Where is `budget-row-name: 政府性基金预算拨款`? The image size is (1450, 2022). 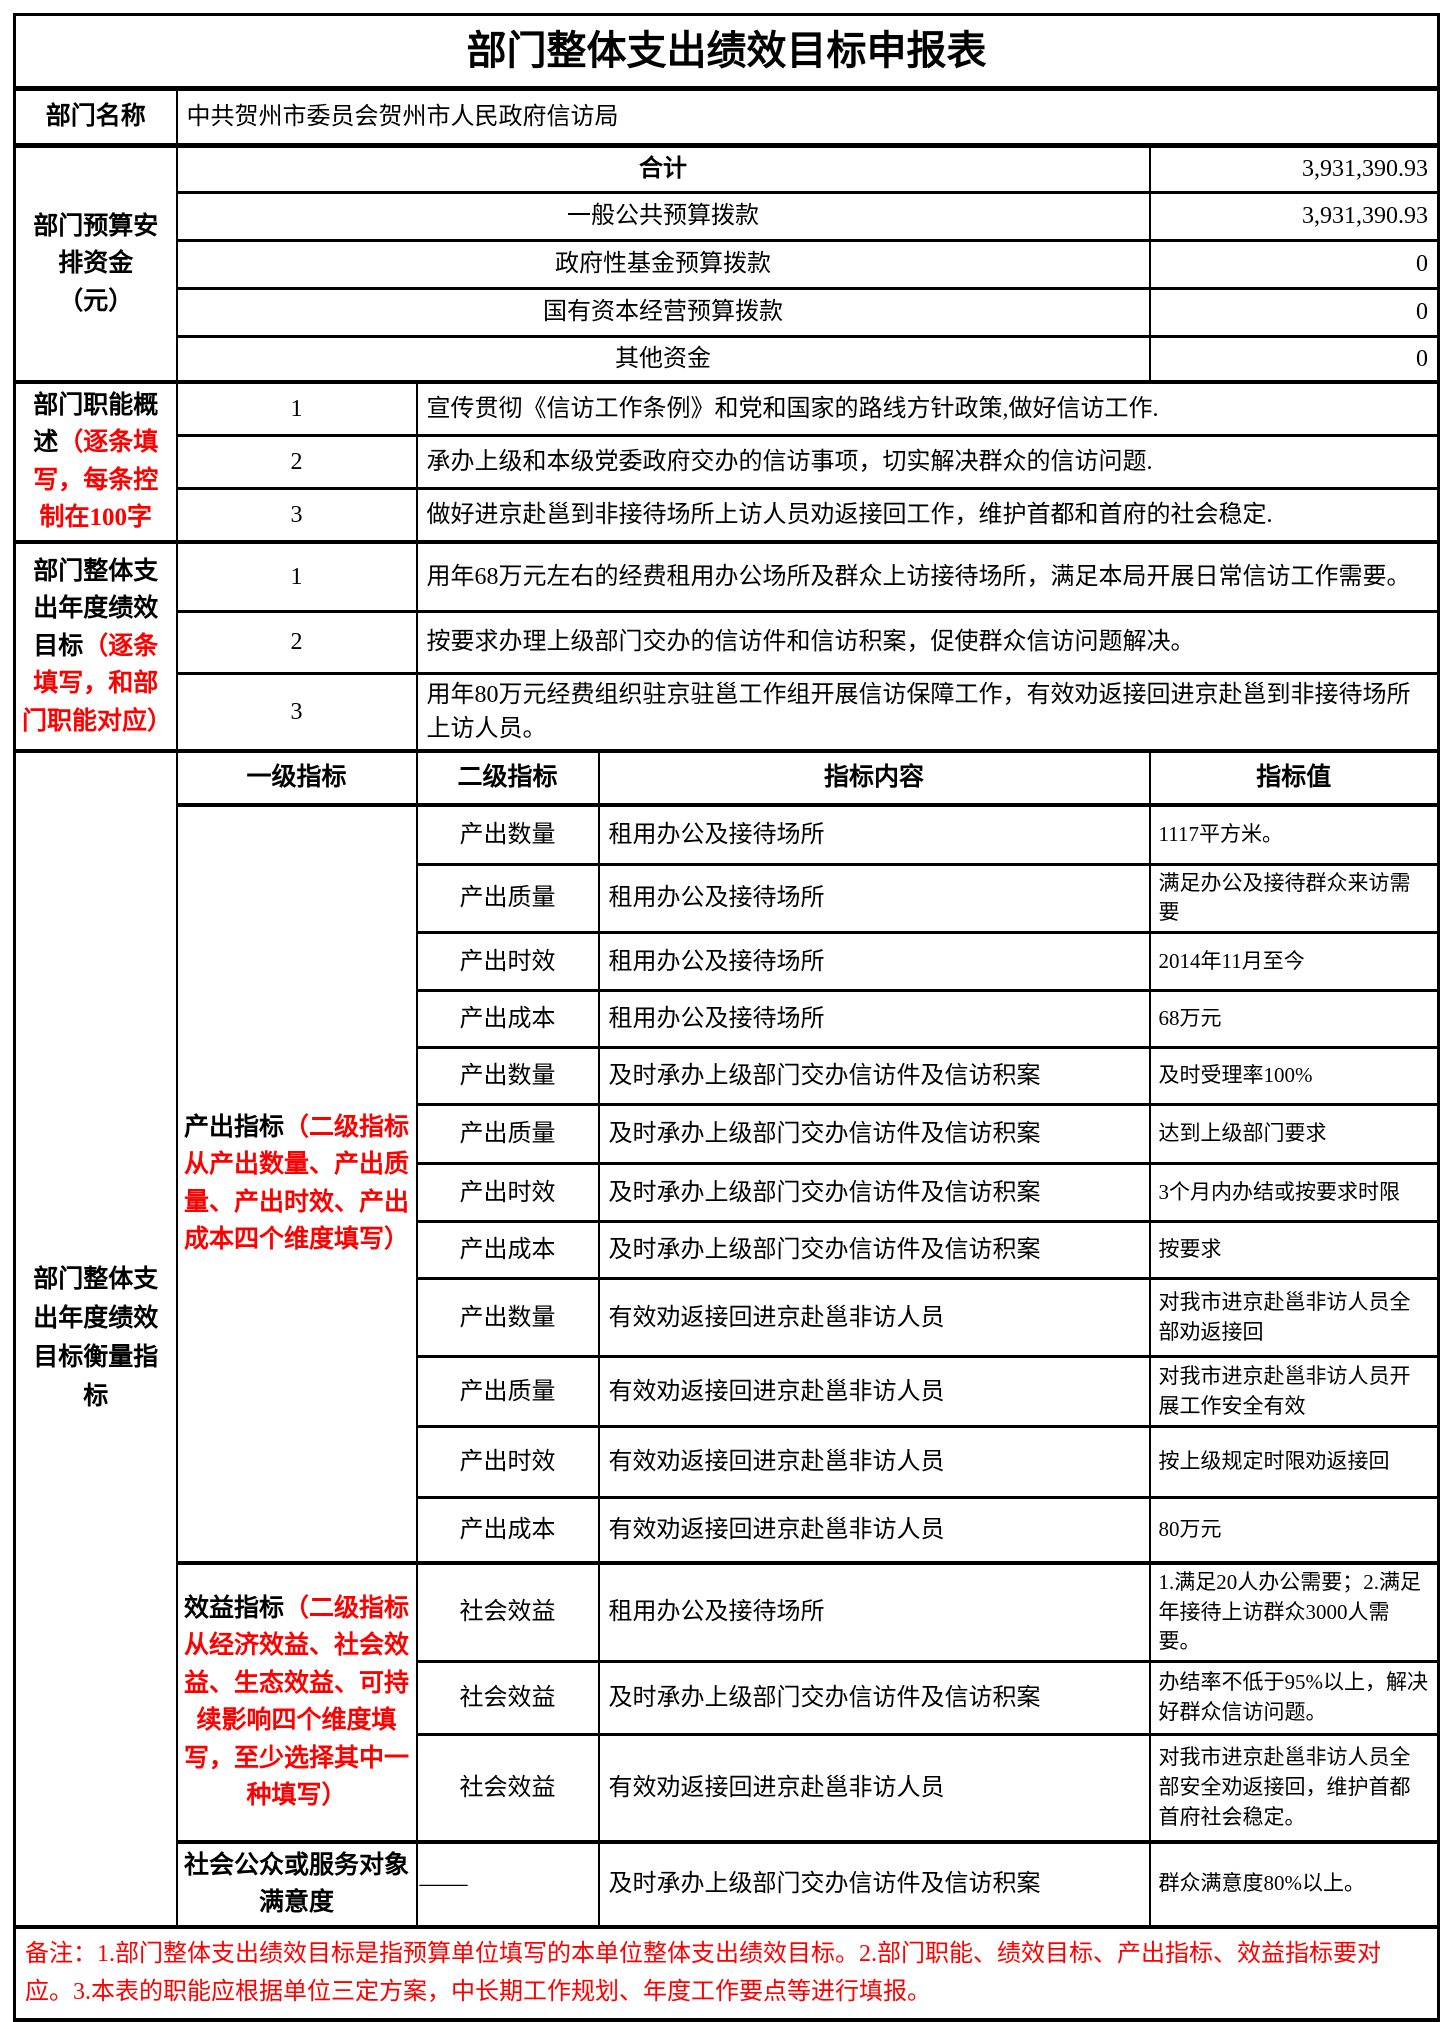 budget-row-name: 政府性基金预算拨款 is located at coordinates (663, 264).